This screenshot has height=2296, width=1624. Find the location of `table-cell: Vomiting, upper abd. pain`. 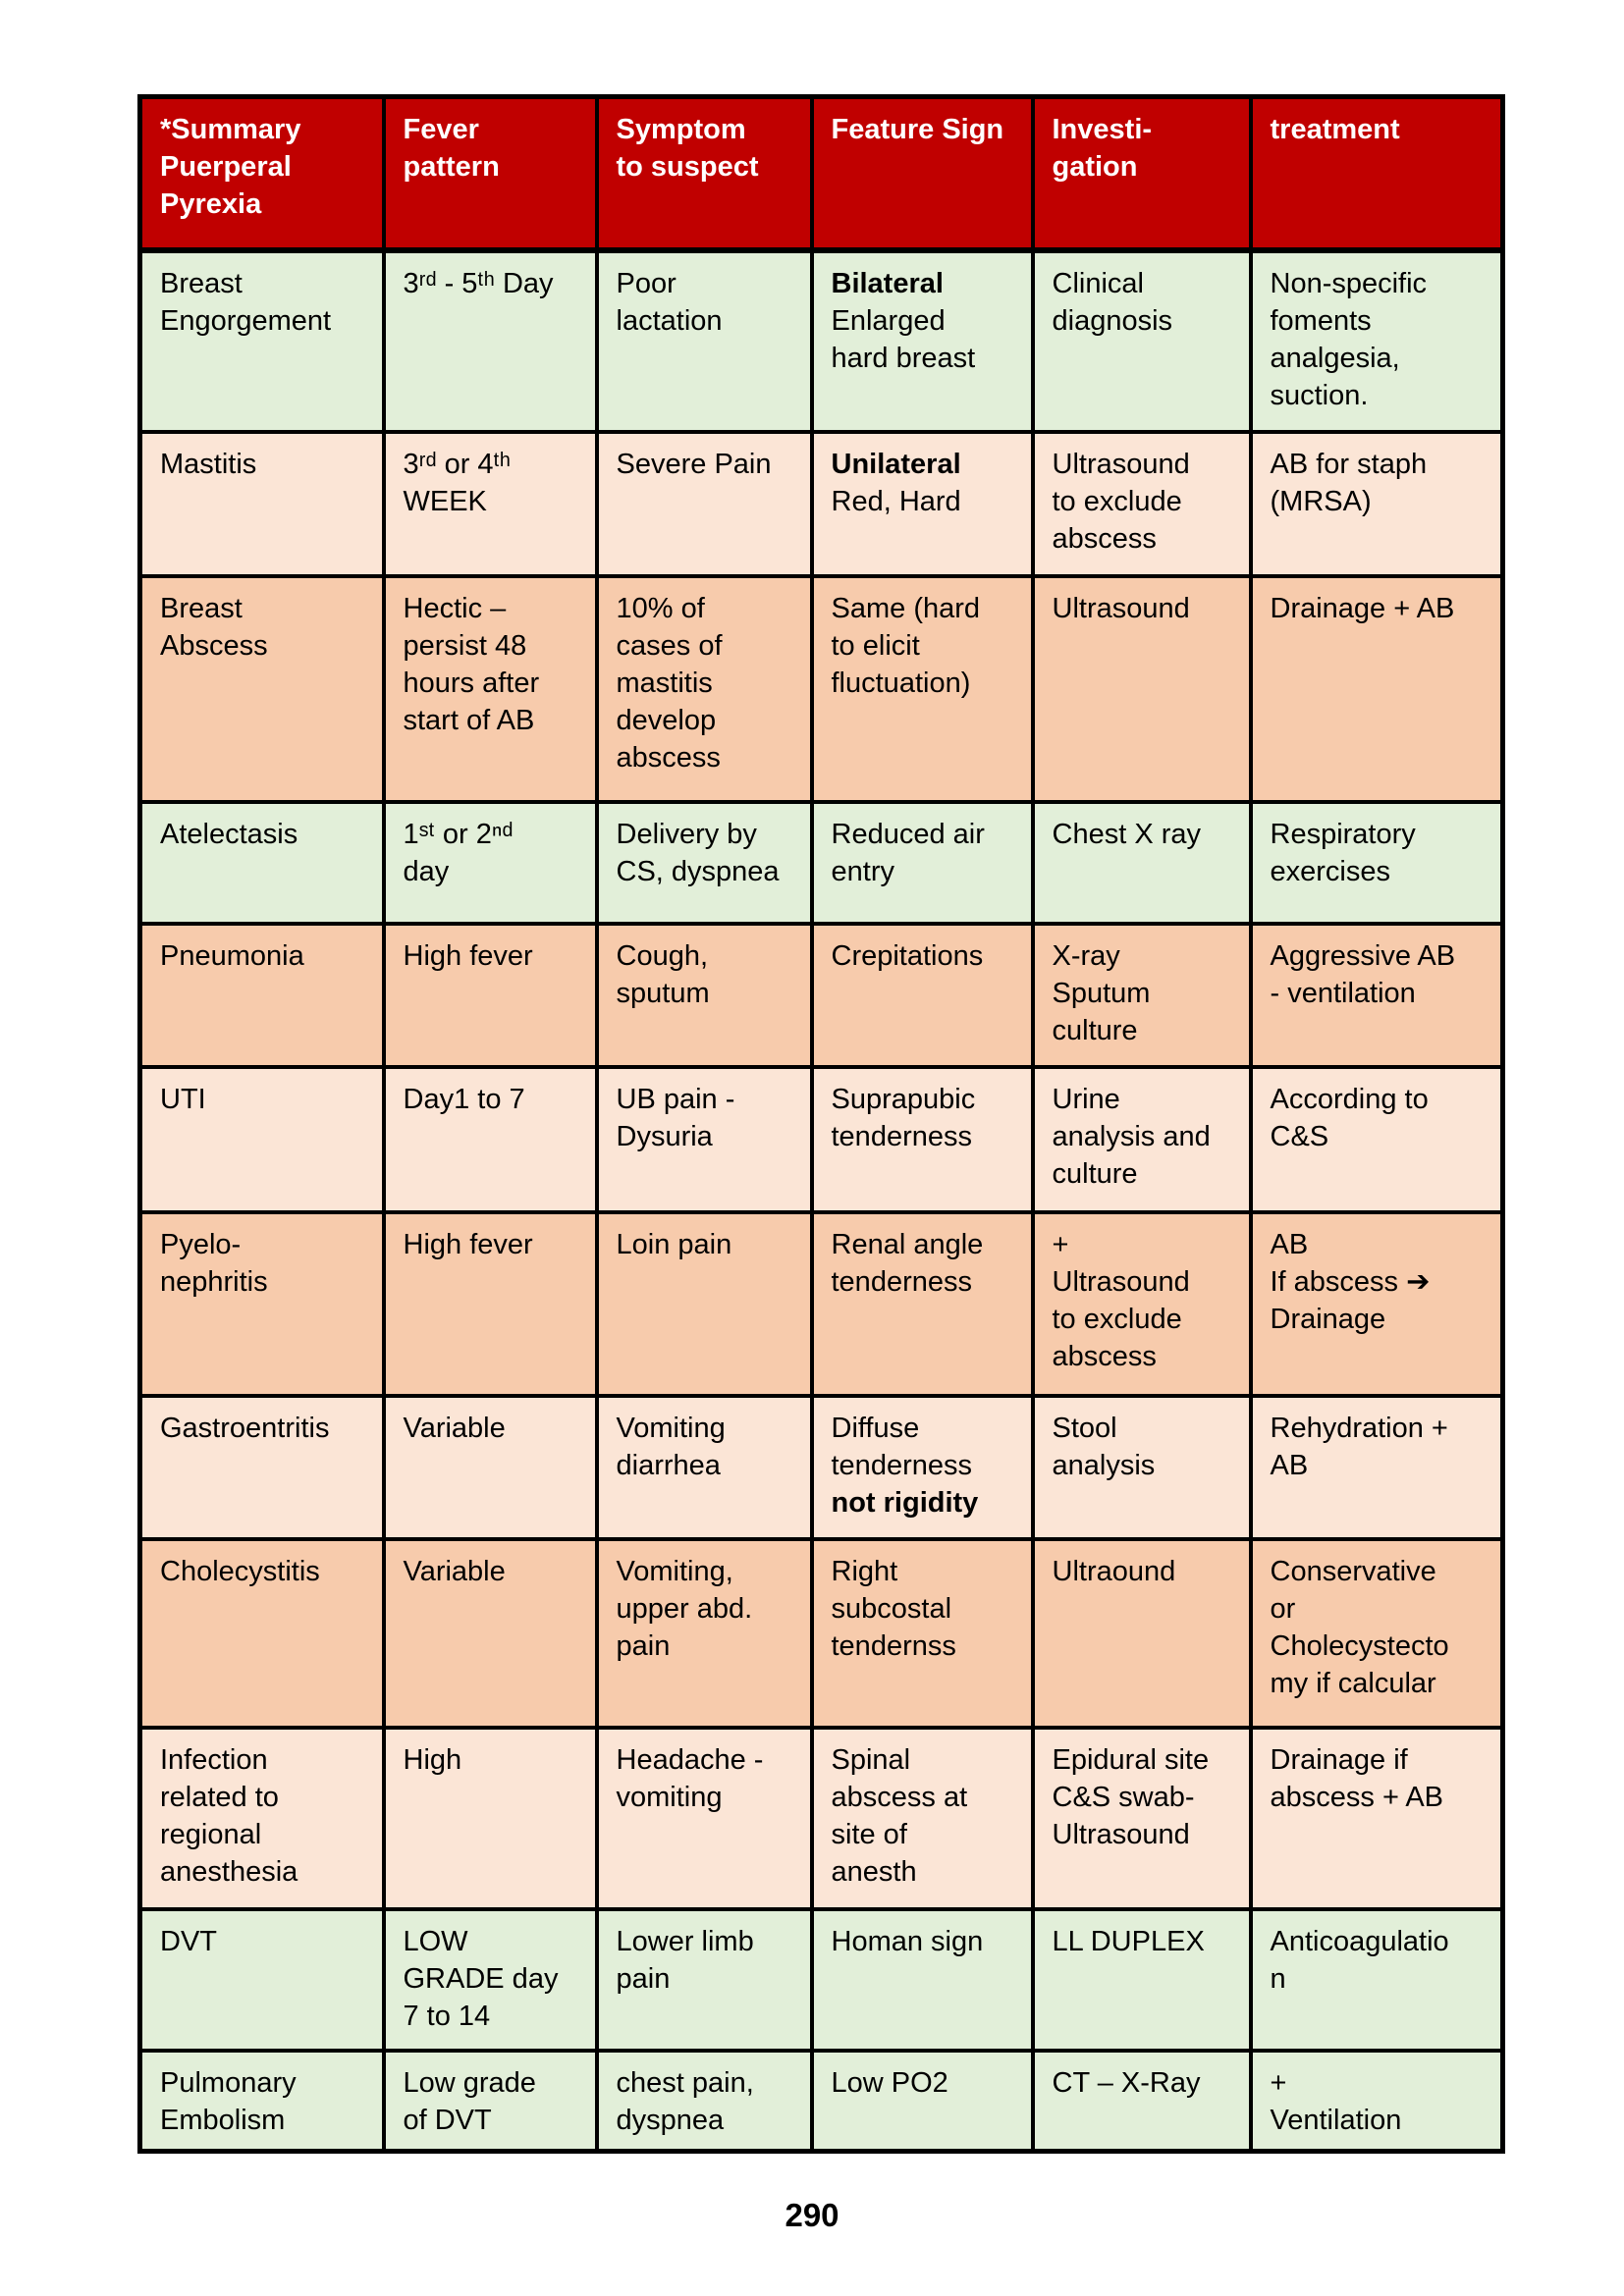

table-cell: Vomiting, upper abd. pain is located at coordinates (704, 1633).